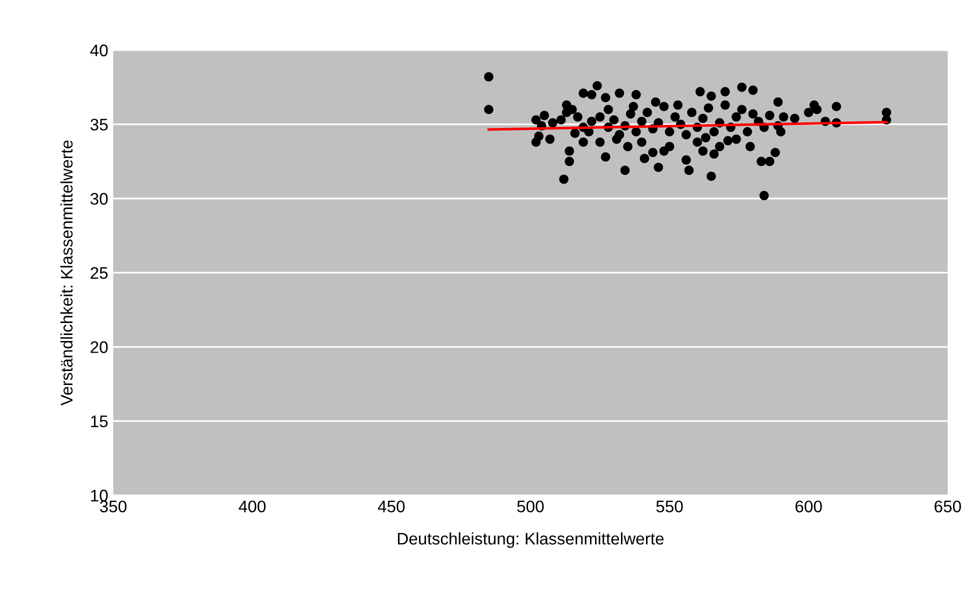 The image size is (976, 604). What do you see at coordinates (99, 50) in the screenshot?
I see `y-tick-label: 40` at bounding box center [99, 50].